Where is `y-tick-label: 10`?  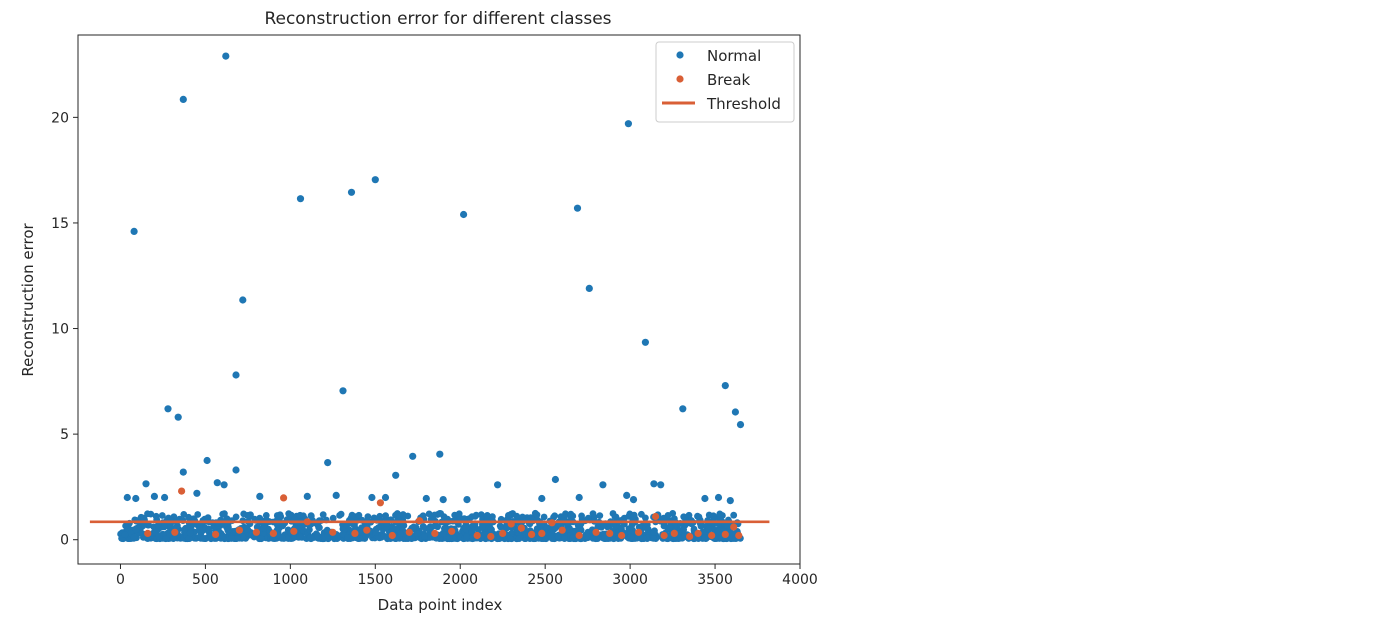
y-tick-label: 10 is located at coordinates (60, 330).